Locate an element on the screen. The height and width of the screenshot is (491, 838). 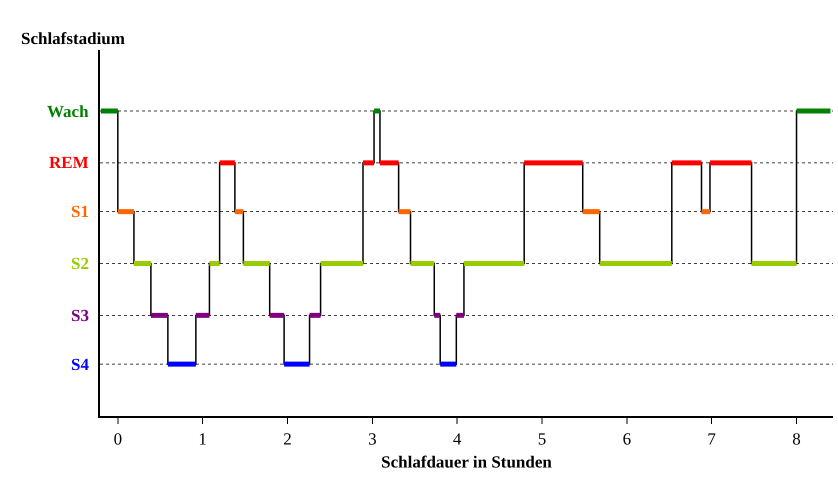
x-tick-label: 5 is located at coordinates (542, 438).